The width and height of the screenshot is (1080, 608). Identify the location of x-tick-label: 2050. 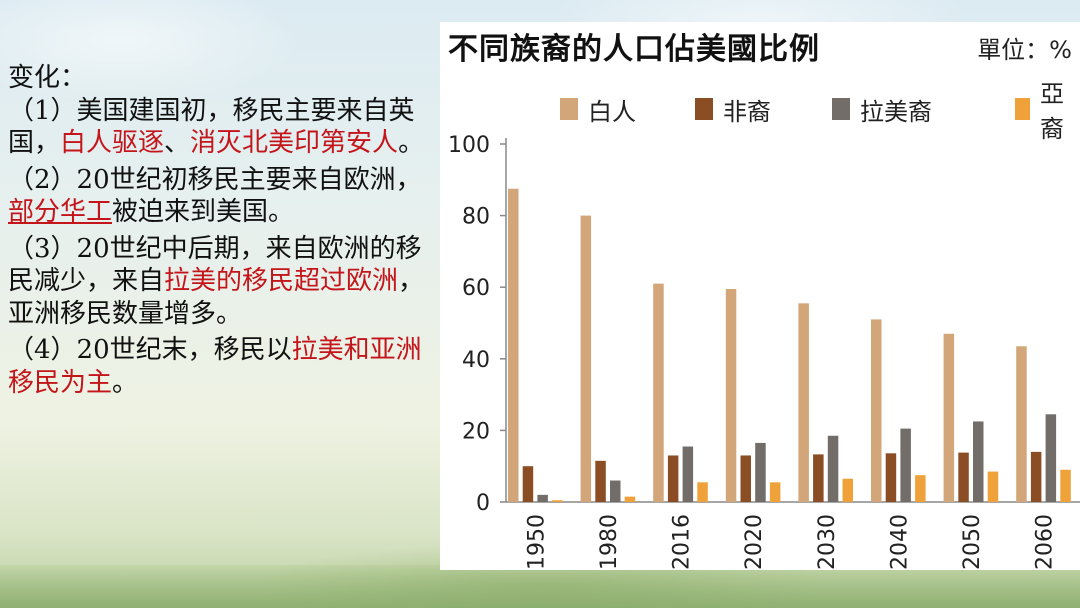
(972, 542).